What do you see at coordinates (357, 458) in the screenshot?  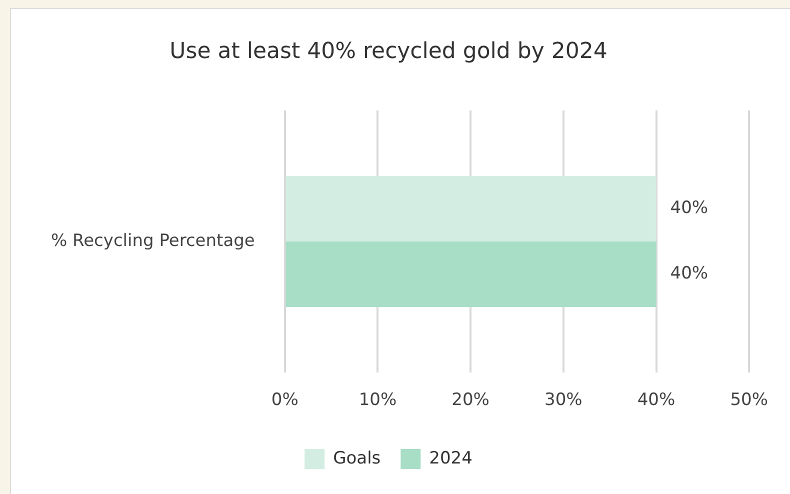 I see `legend-label: Goals` at bounding box center [357, 458].